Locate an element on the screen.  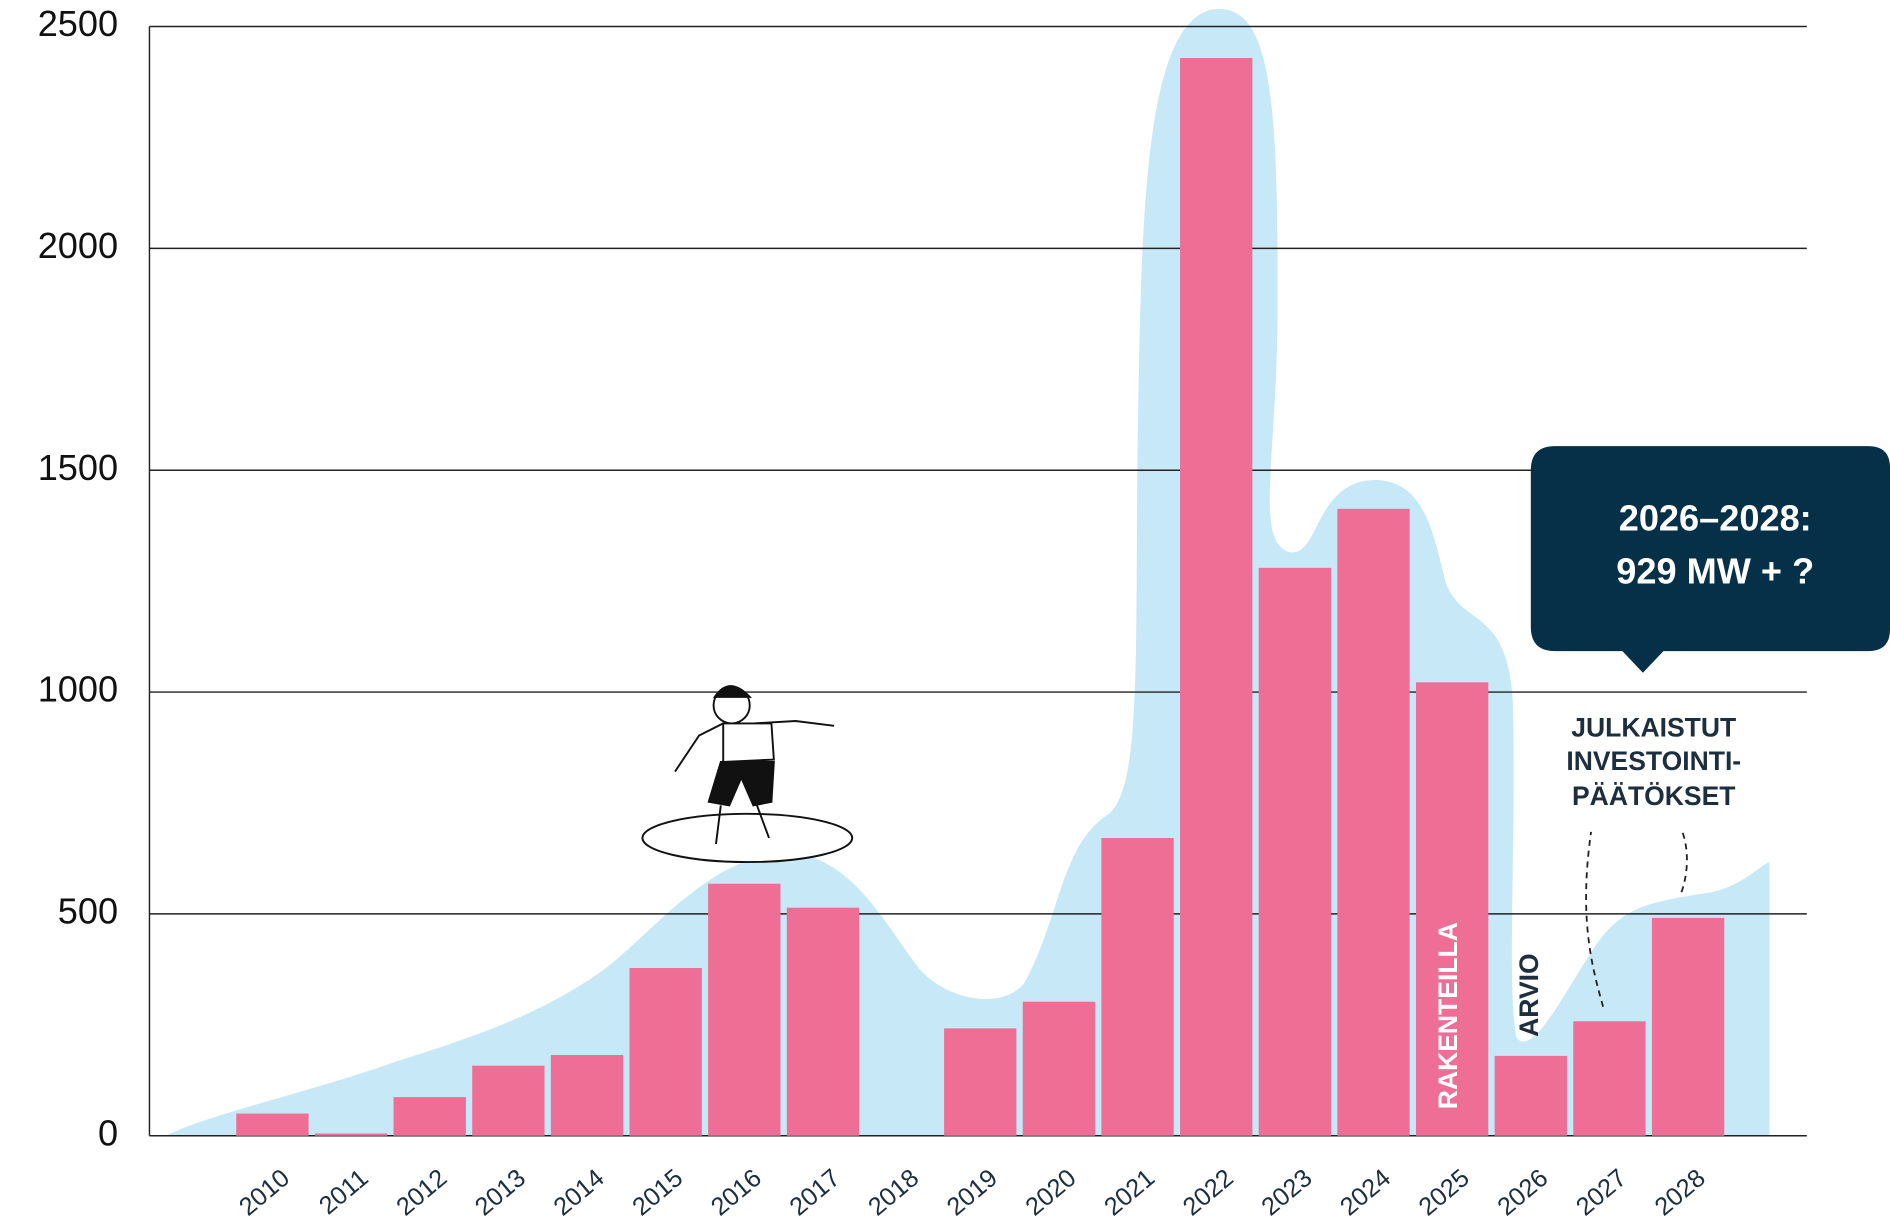
x-tick-label: 2012 is located at coordinates (421, 1193).